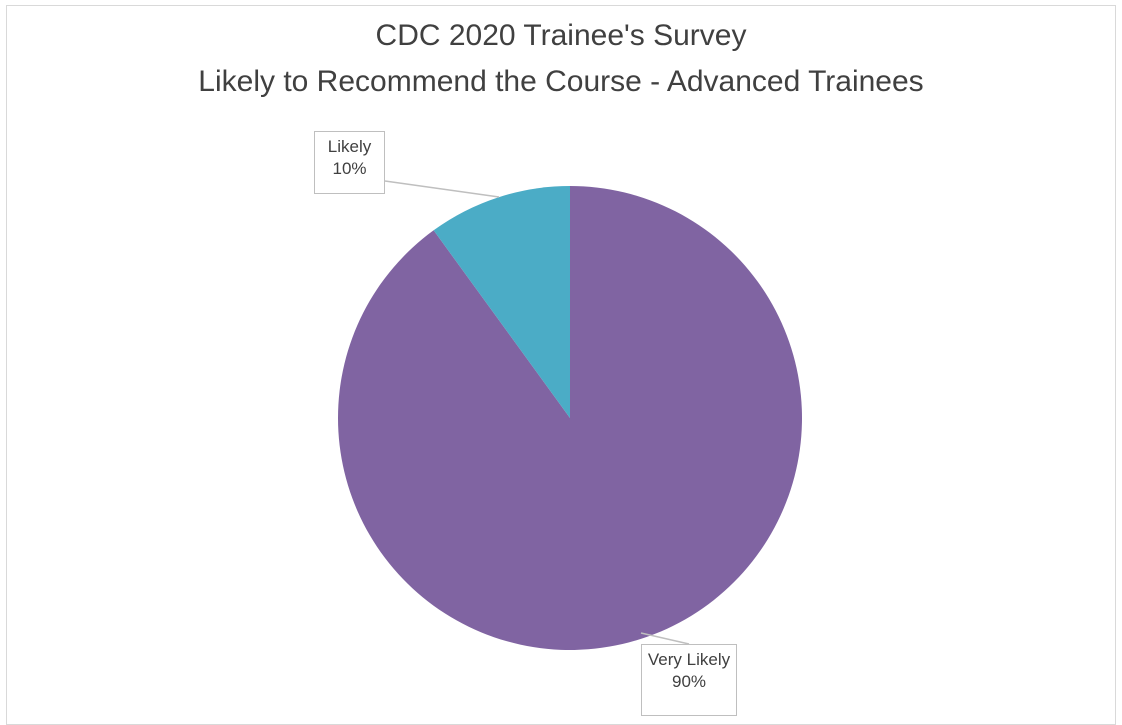  I want to click on data-label-likely-value: 10%, so click(349, 168).